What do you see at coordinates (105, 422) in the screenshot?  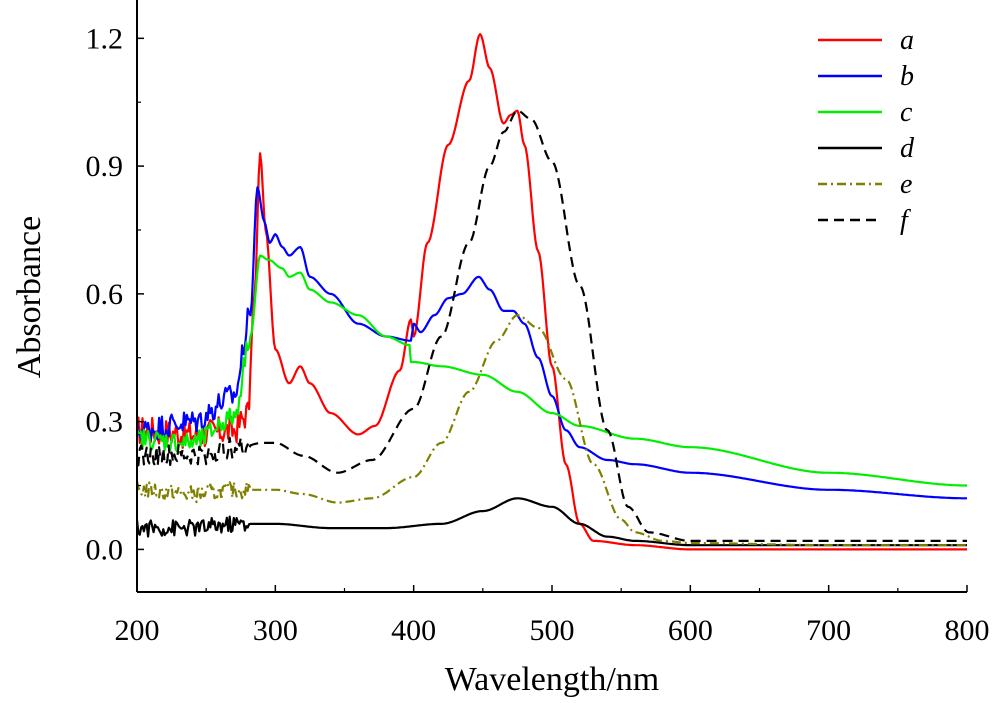 I see `y-tick-label: 0.3` at bounding box center [105, 422].